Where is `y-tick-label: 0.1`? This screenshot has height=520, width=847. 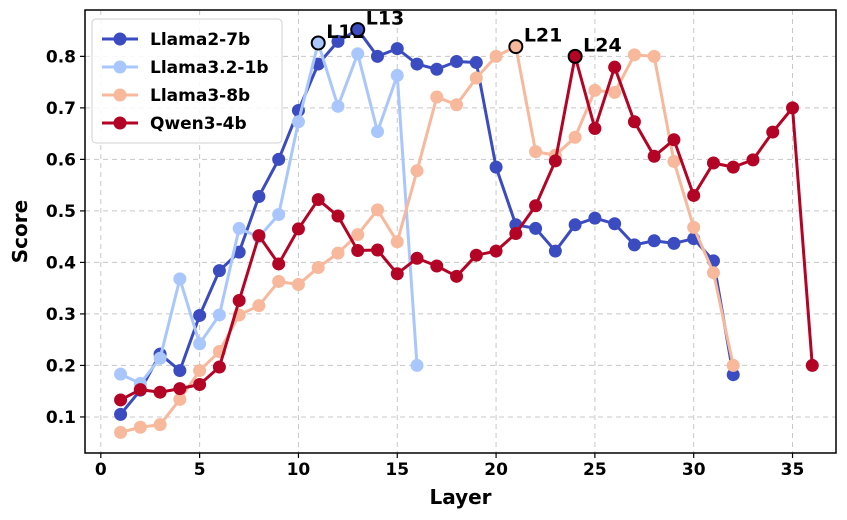 y-tick-label: 0.1 is located at coordinates (61, 418).